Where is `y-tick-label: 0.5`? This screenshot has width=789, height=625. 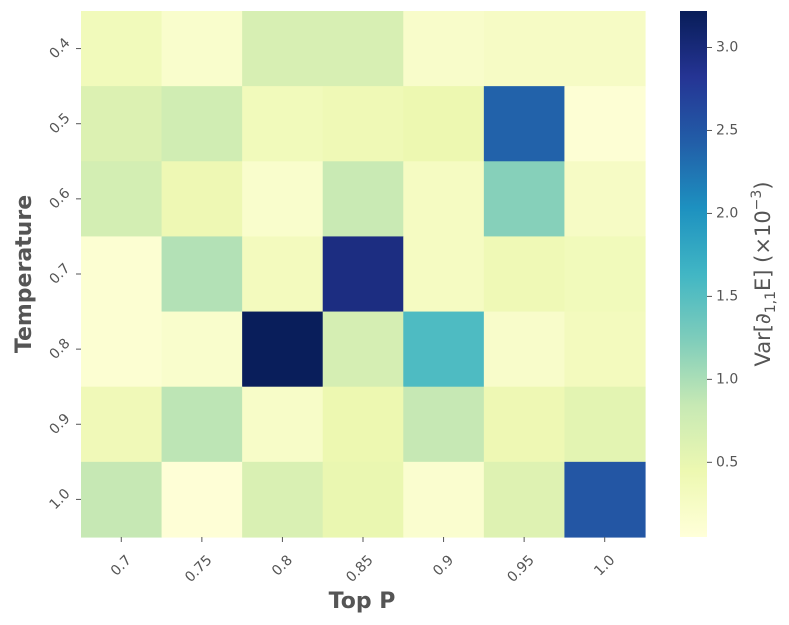 y-tick-label: 0.5 is located at coordinates (59, 123).